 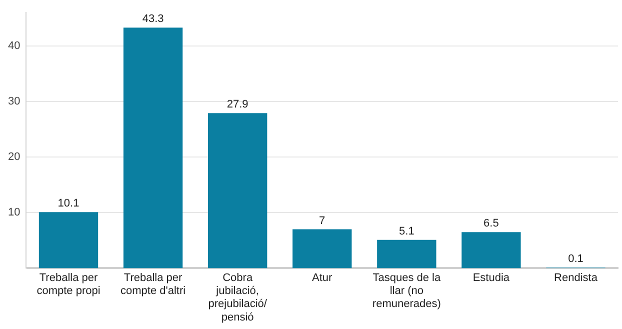 I want to click on y-tick-label: 10, so click(x=14, y=212).